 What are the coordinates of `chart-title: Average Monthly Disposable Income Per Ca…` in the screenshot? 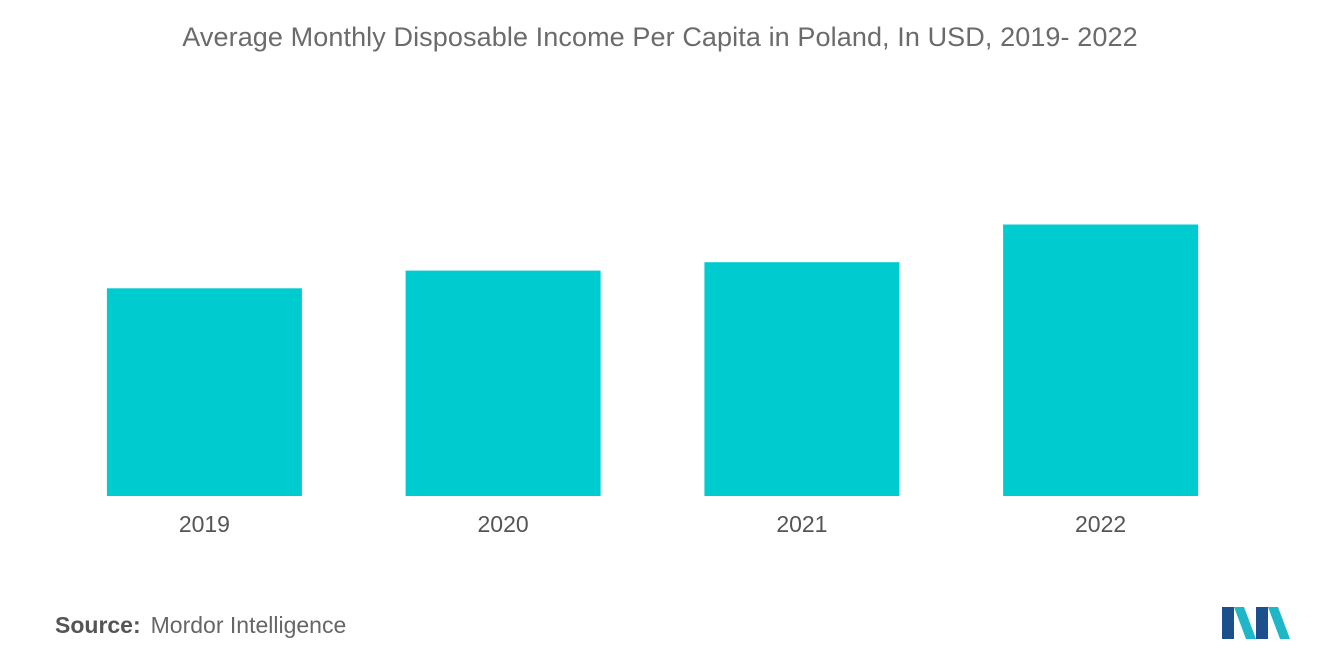 It's located at (660, 37).